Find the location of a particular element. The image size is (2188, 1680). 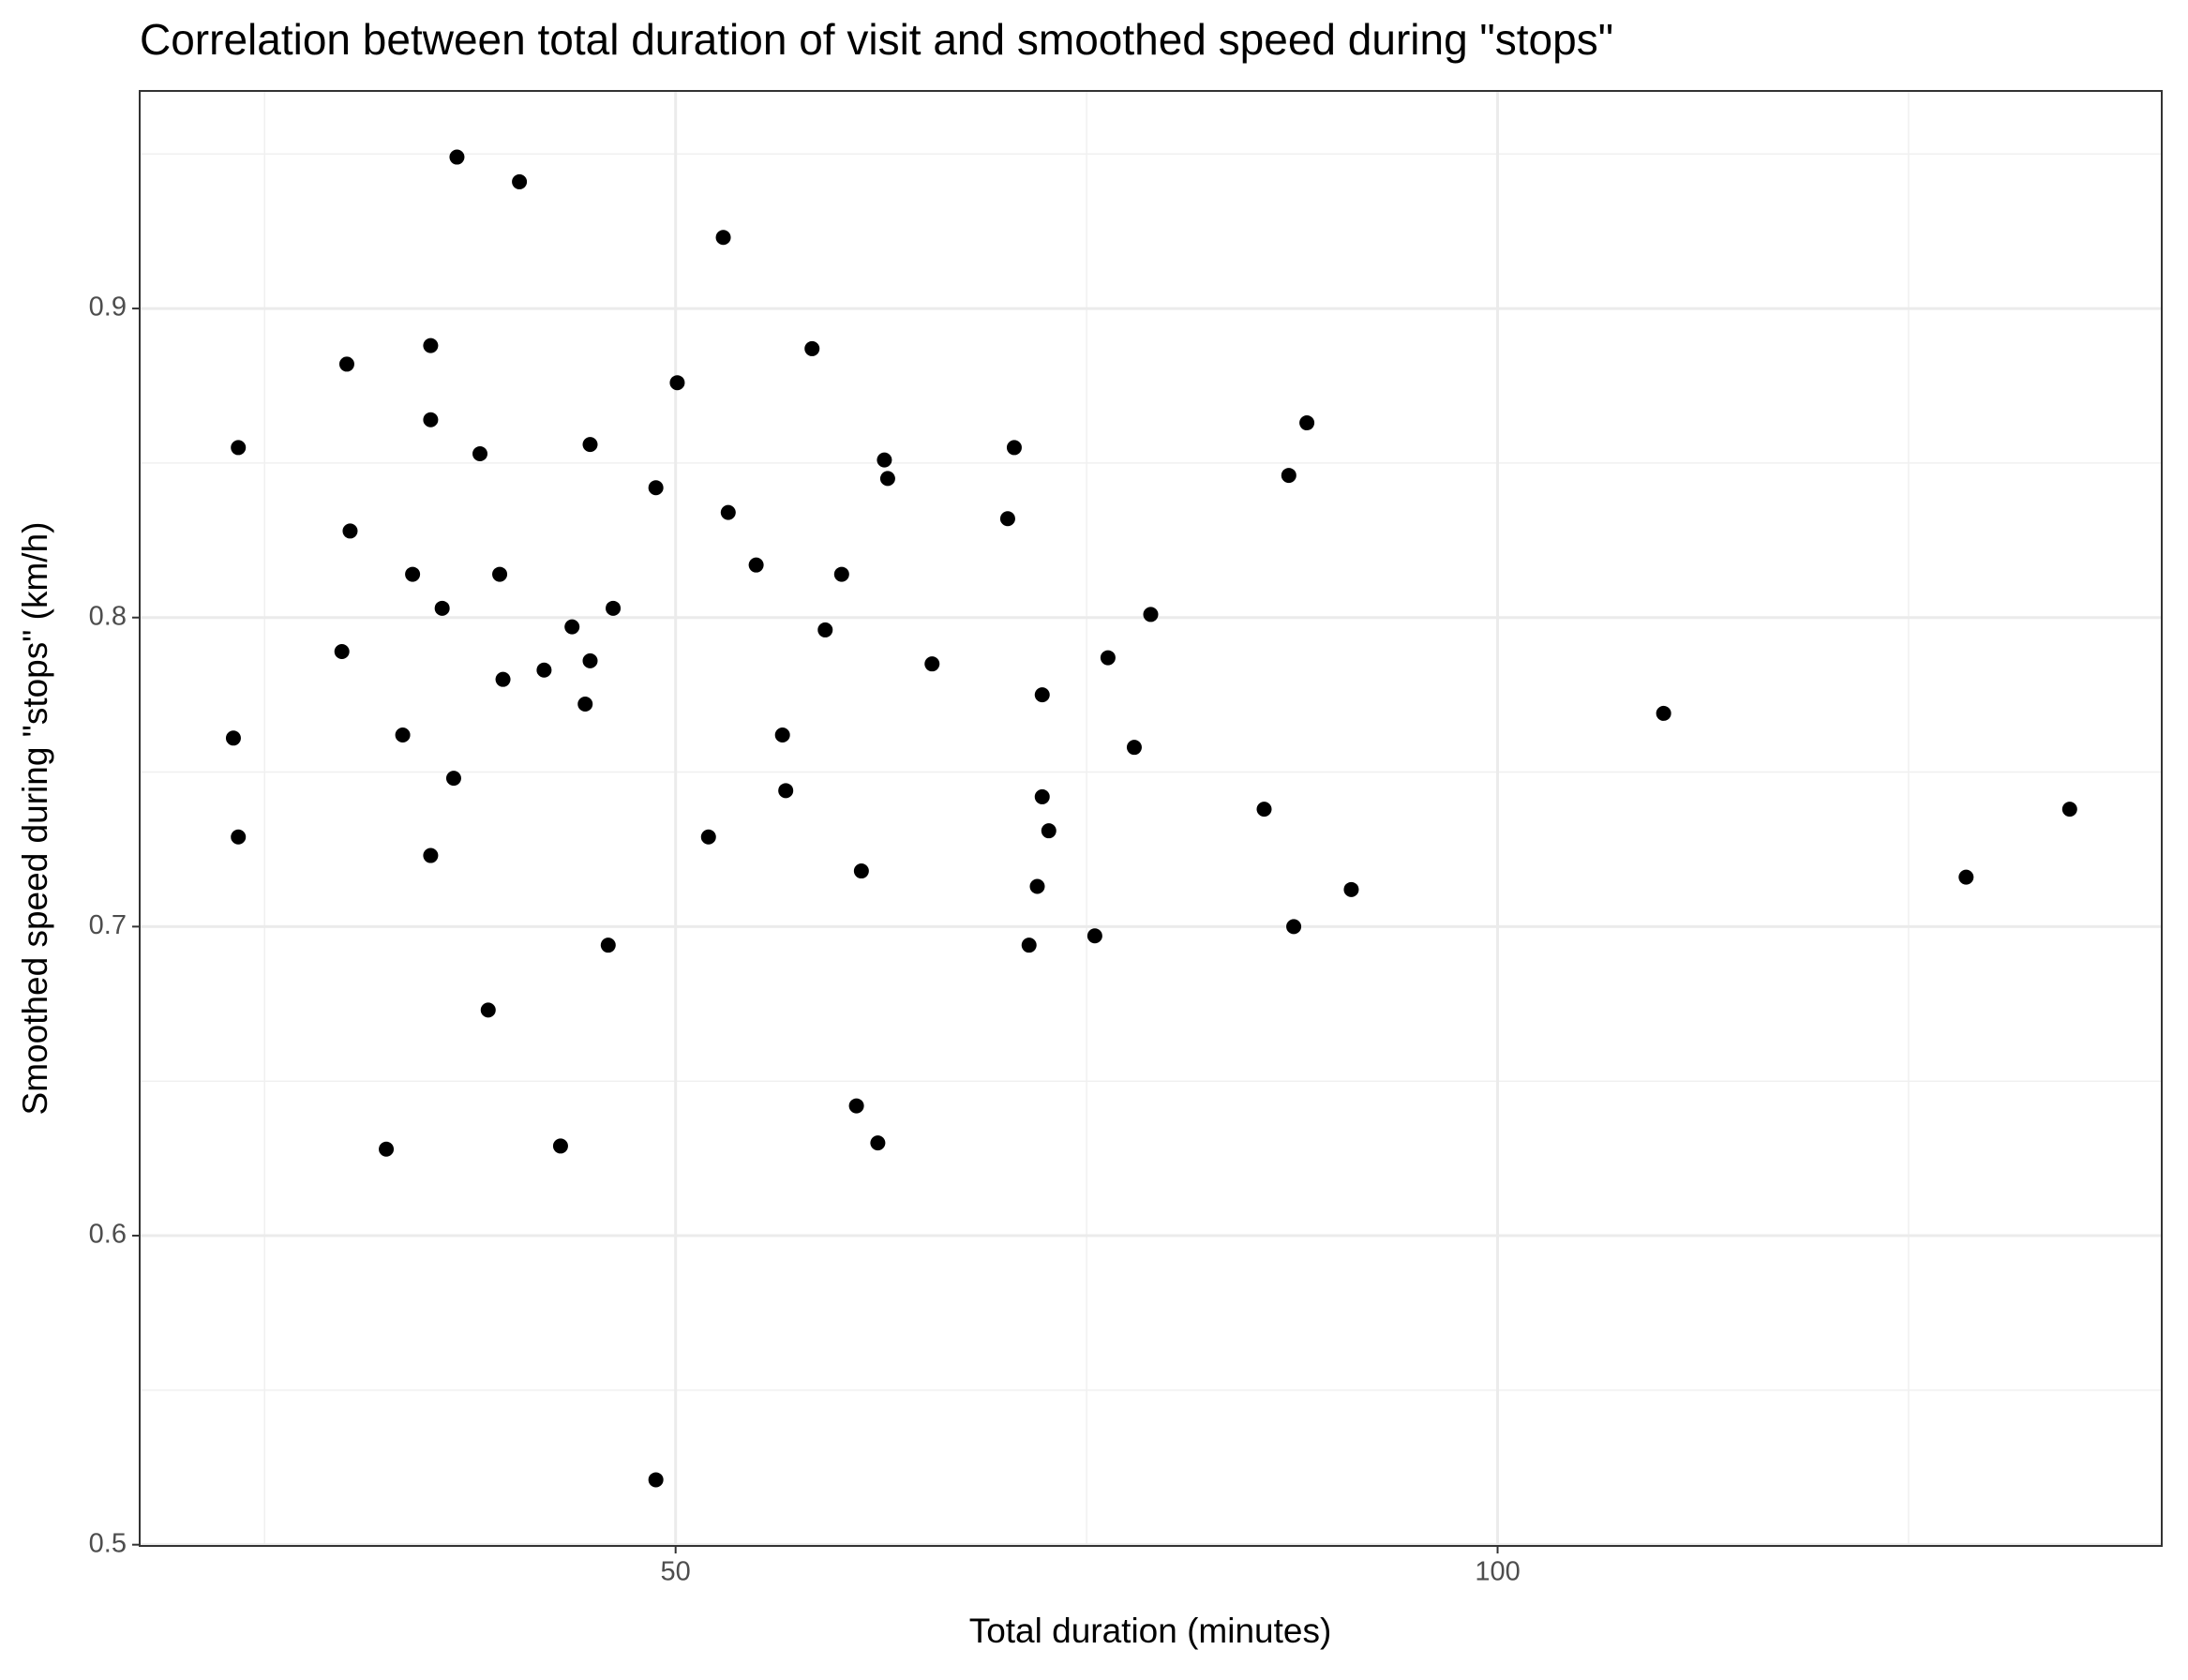

y-tick-label: 0.6 is located at coordinates (108, 1235).